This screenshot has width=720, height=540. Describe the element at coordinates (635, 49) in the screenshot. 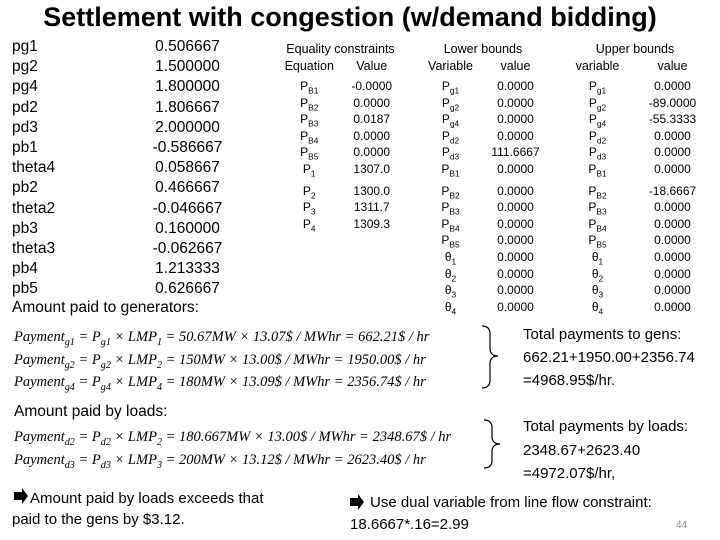

I see `table-title: Upper bounds` at that location.